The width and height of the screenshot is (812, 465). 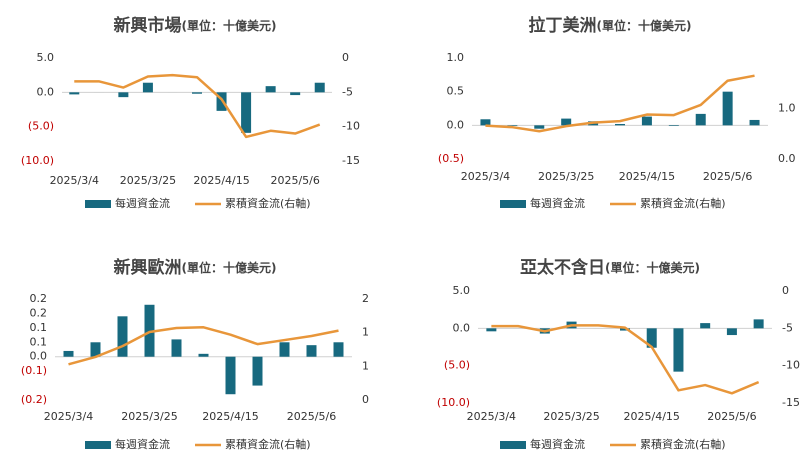 What do you see at coordinates (365, 298) in the screenshot?
I see `tick-label: 2` at bounding box center [365, 298].